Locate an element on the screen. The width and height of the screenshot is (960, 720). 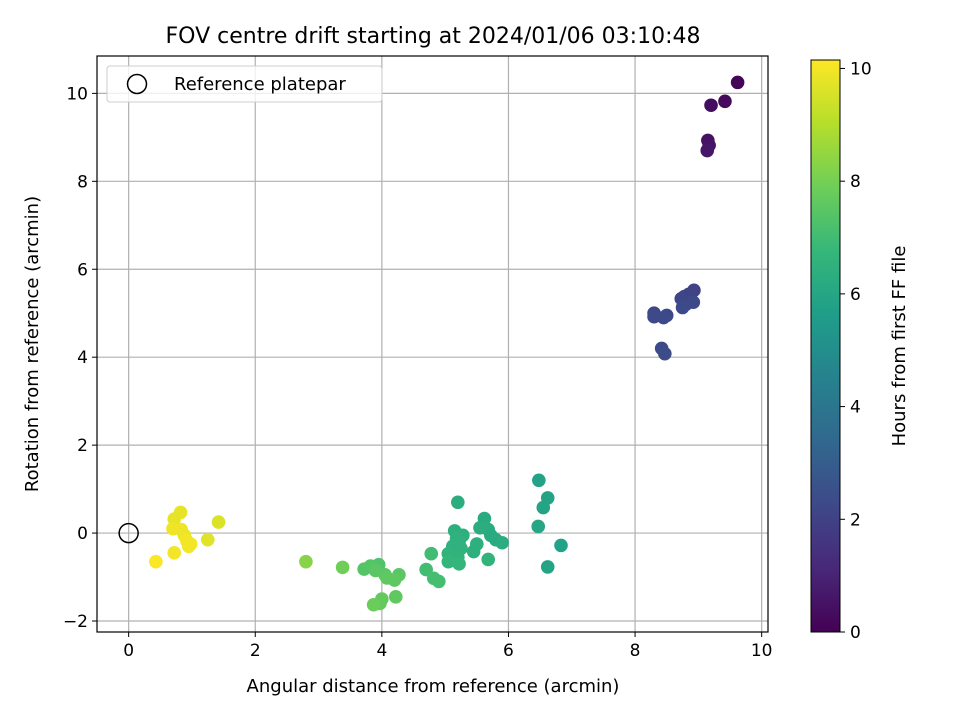
colorbar-gradient is located at coordinates (825, 346).